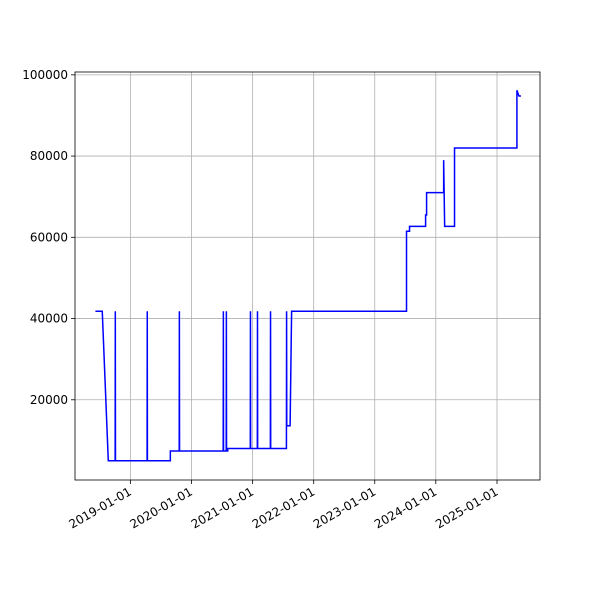 The image size is (600, 600). What do you see at coordinates (222, 507) in the screenshot?
I see `x-tick-label: 2021-01-01` at bounding box center [222, 507].